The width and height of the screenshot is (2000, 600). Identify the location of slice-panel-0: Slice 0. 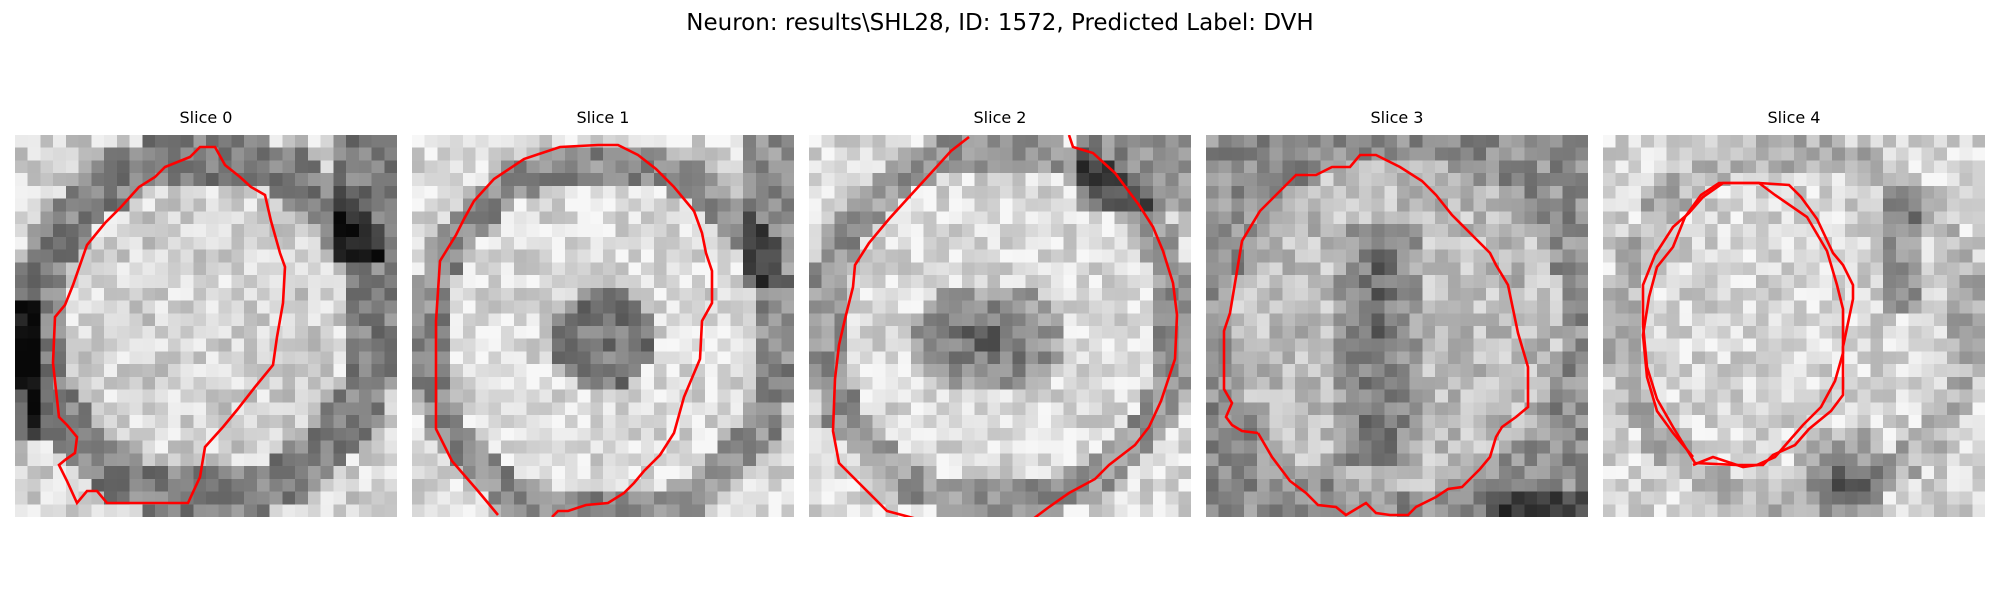
(206, 313).